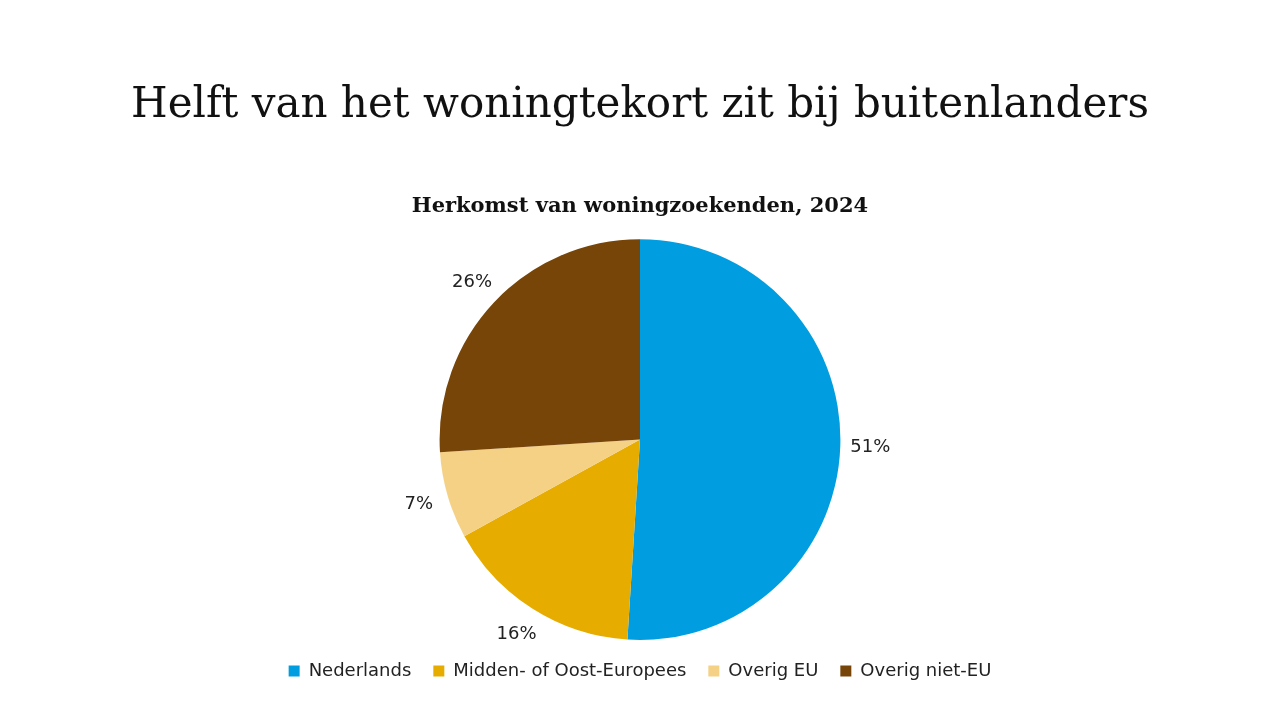 The height and width of the screenshot is (720, 1280). I want to click on data-label: 26%, so click(472, 280).